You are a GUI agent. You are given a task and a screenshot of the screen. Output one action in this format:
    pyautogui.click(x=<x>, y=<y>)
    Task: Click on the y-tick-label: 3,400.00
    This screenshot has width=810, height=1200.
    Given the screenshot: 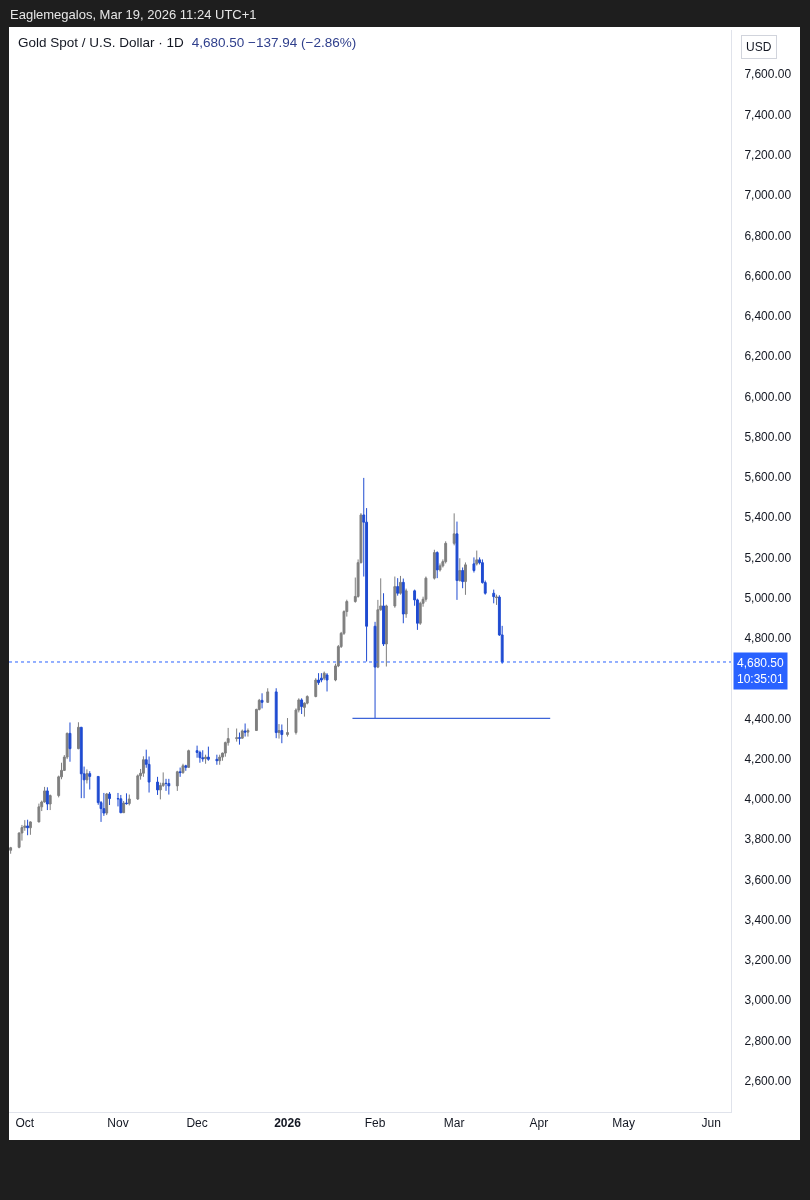 What is the action you would take?
    pyautogui.click(x=768, y=919)
    